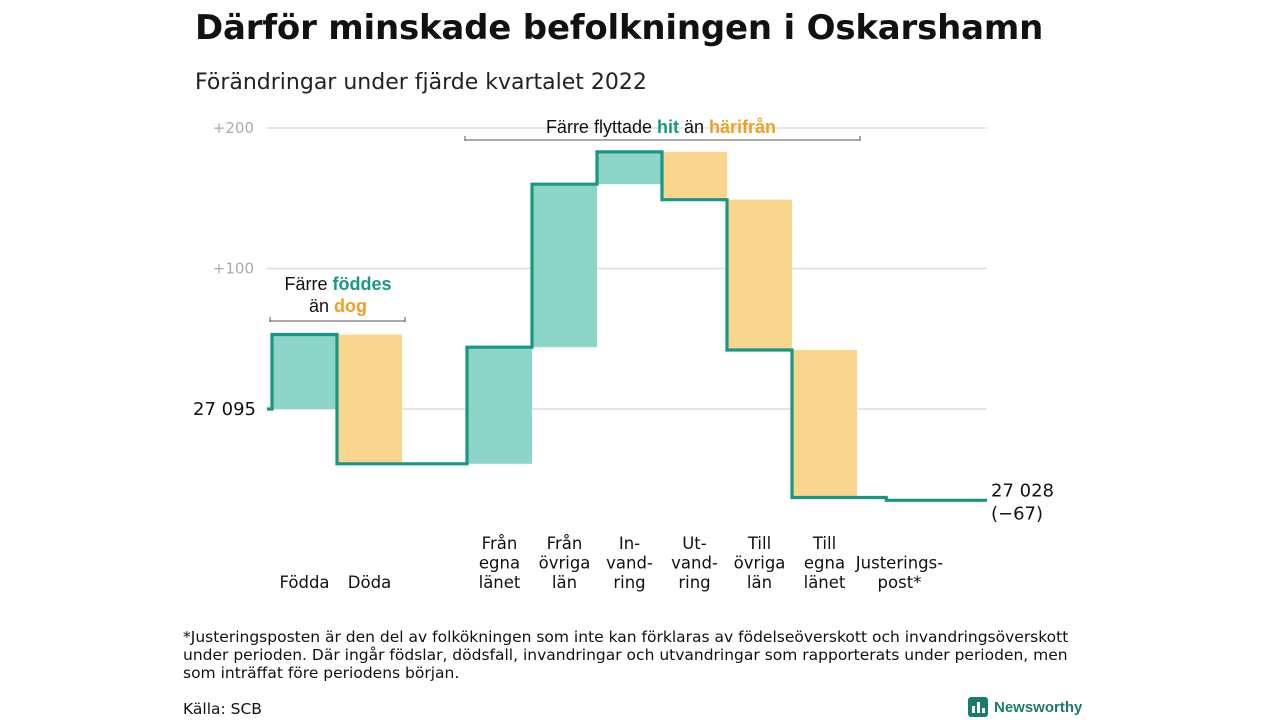 The width and height of the screenshot is (1280, 720). What do you see at coordinates (694, 543) in the screenshot?
I see `category-label-6-0: Ut-` at bounding box center [694, 543].